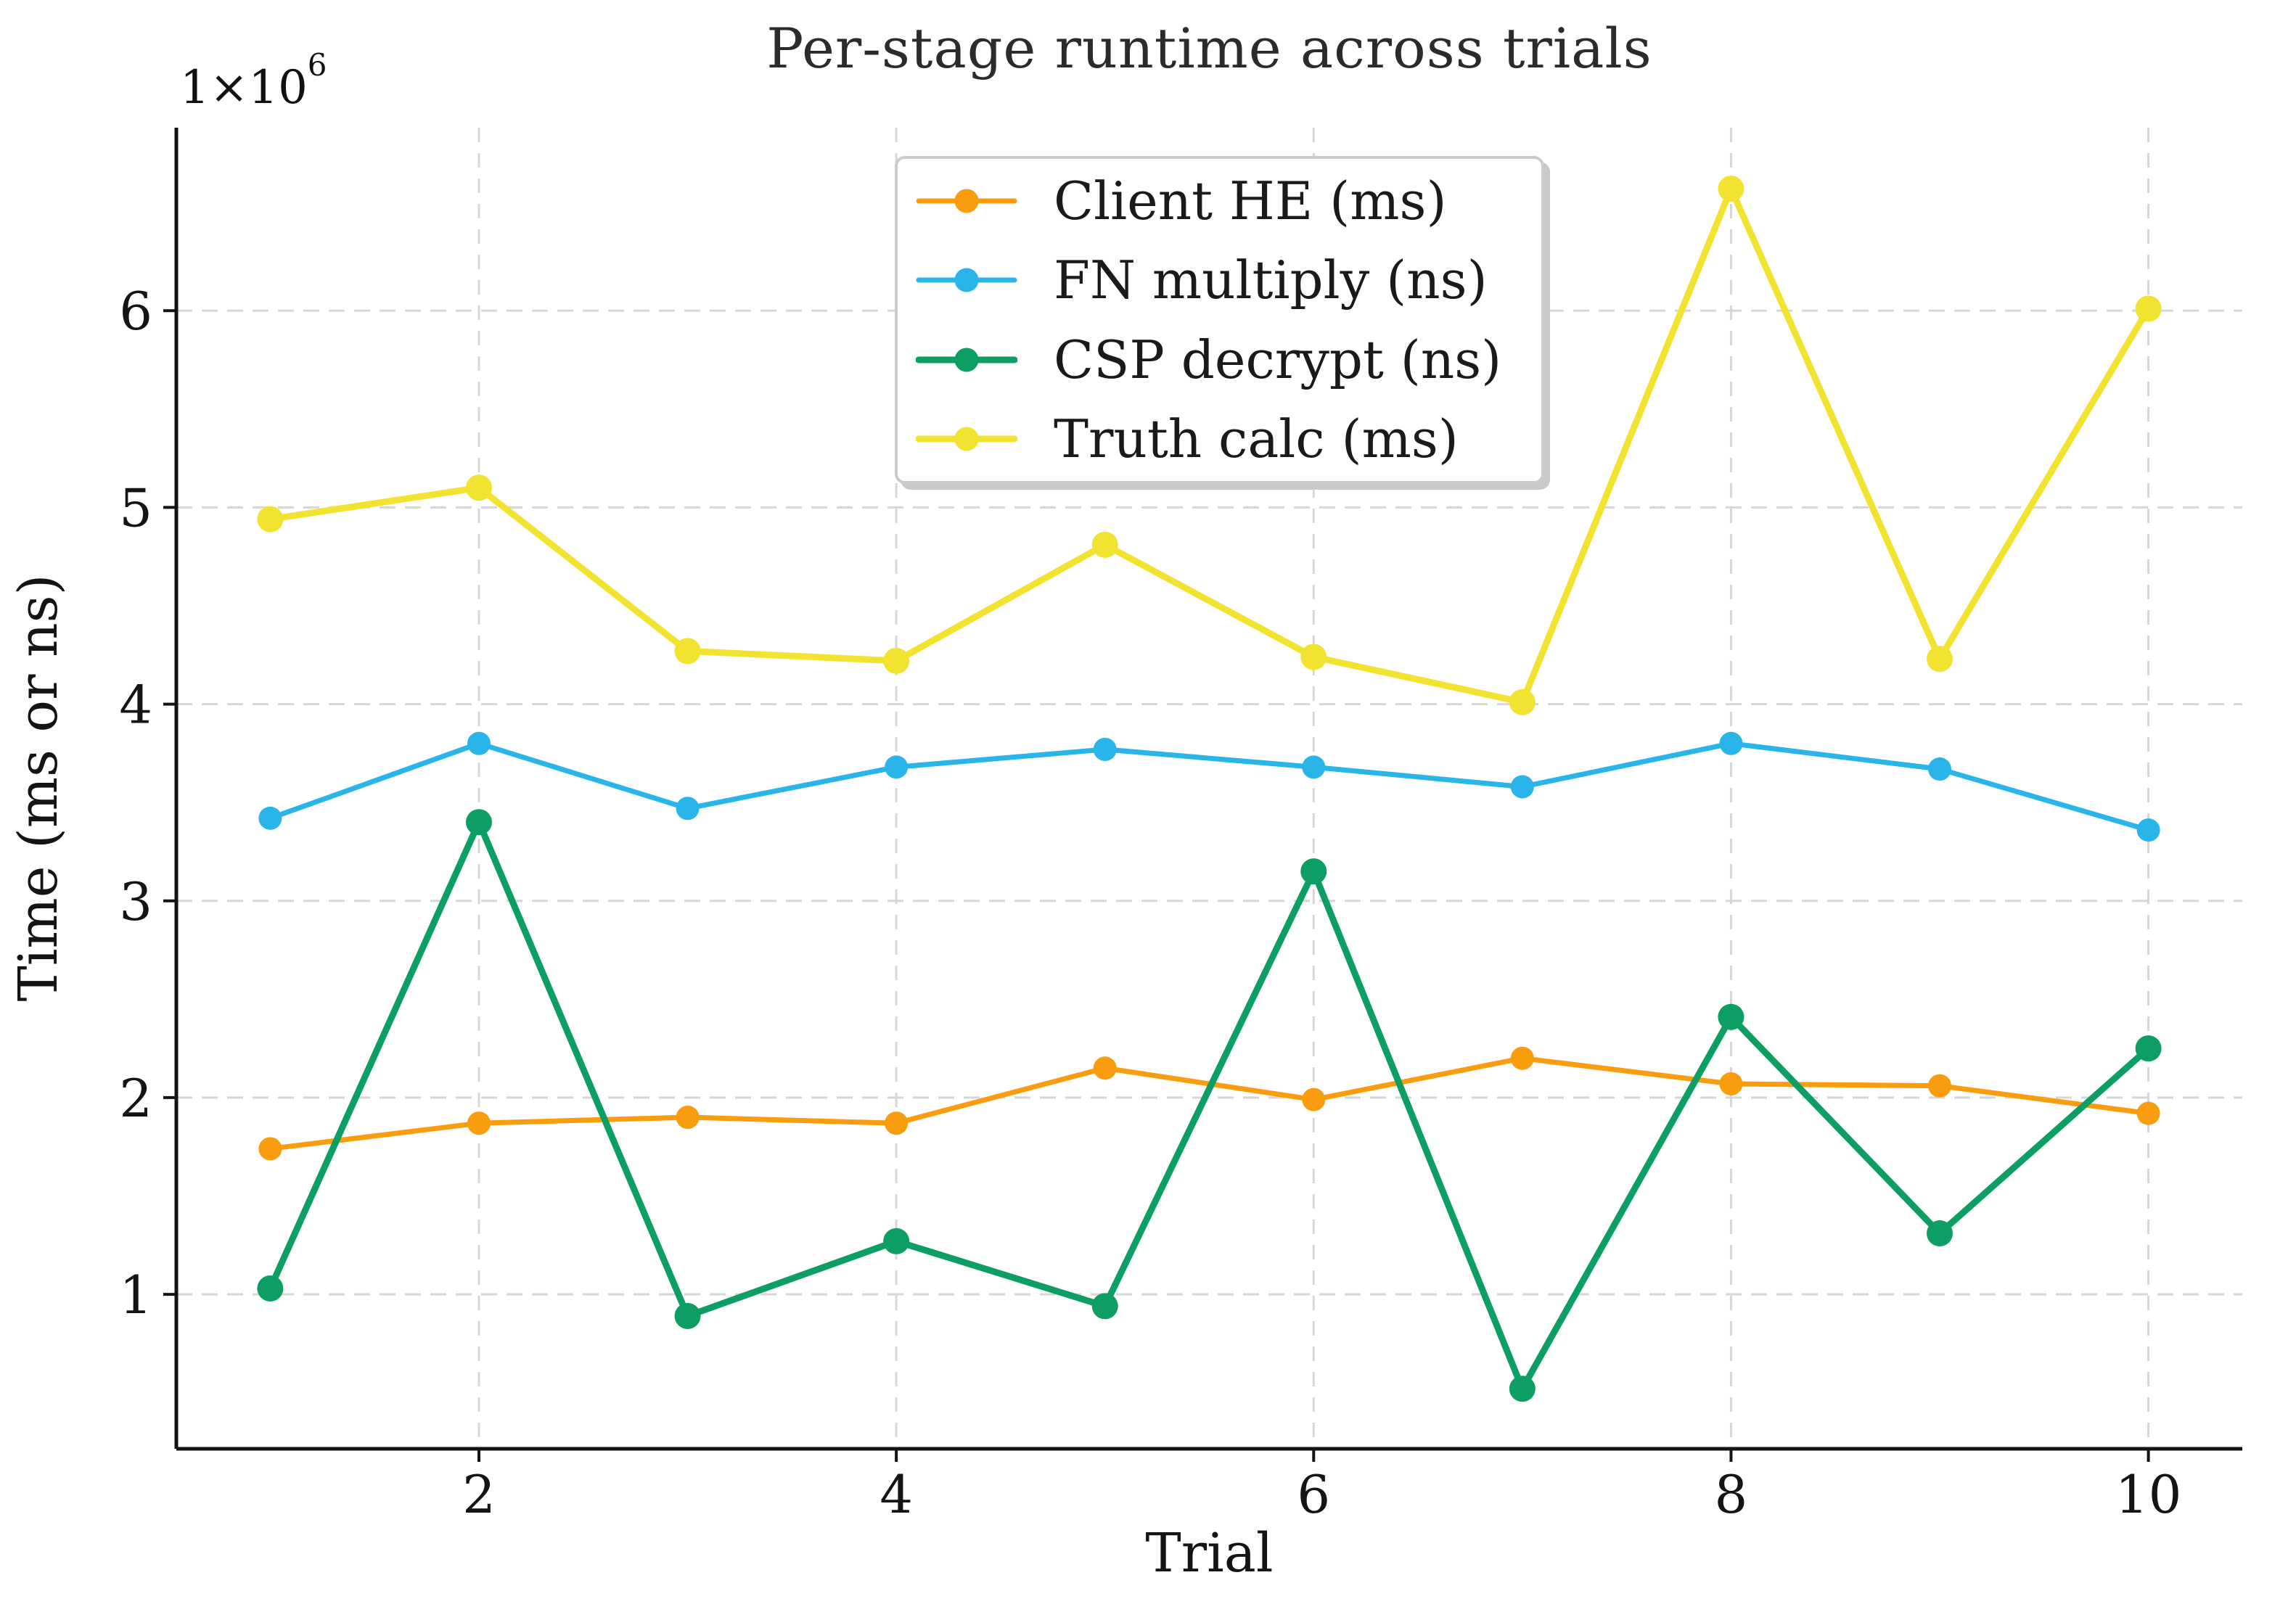  Describe the element at coordinates (135, 1099) in the screenshot. I see `y-tick-label: 2` at that location.